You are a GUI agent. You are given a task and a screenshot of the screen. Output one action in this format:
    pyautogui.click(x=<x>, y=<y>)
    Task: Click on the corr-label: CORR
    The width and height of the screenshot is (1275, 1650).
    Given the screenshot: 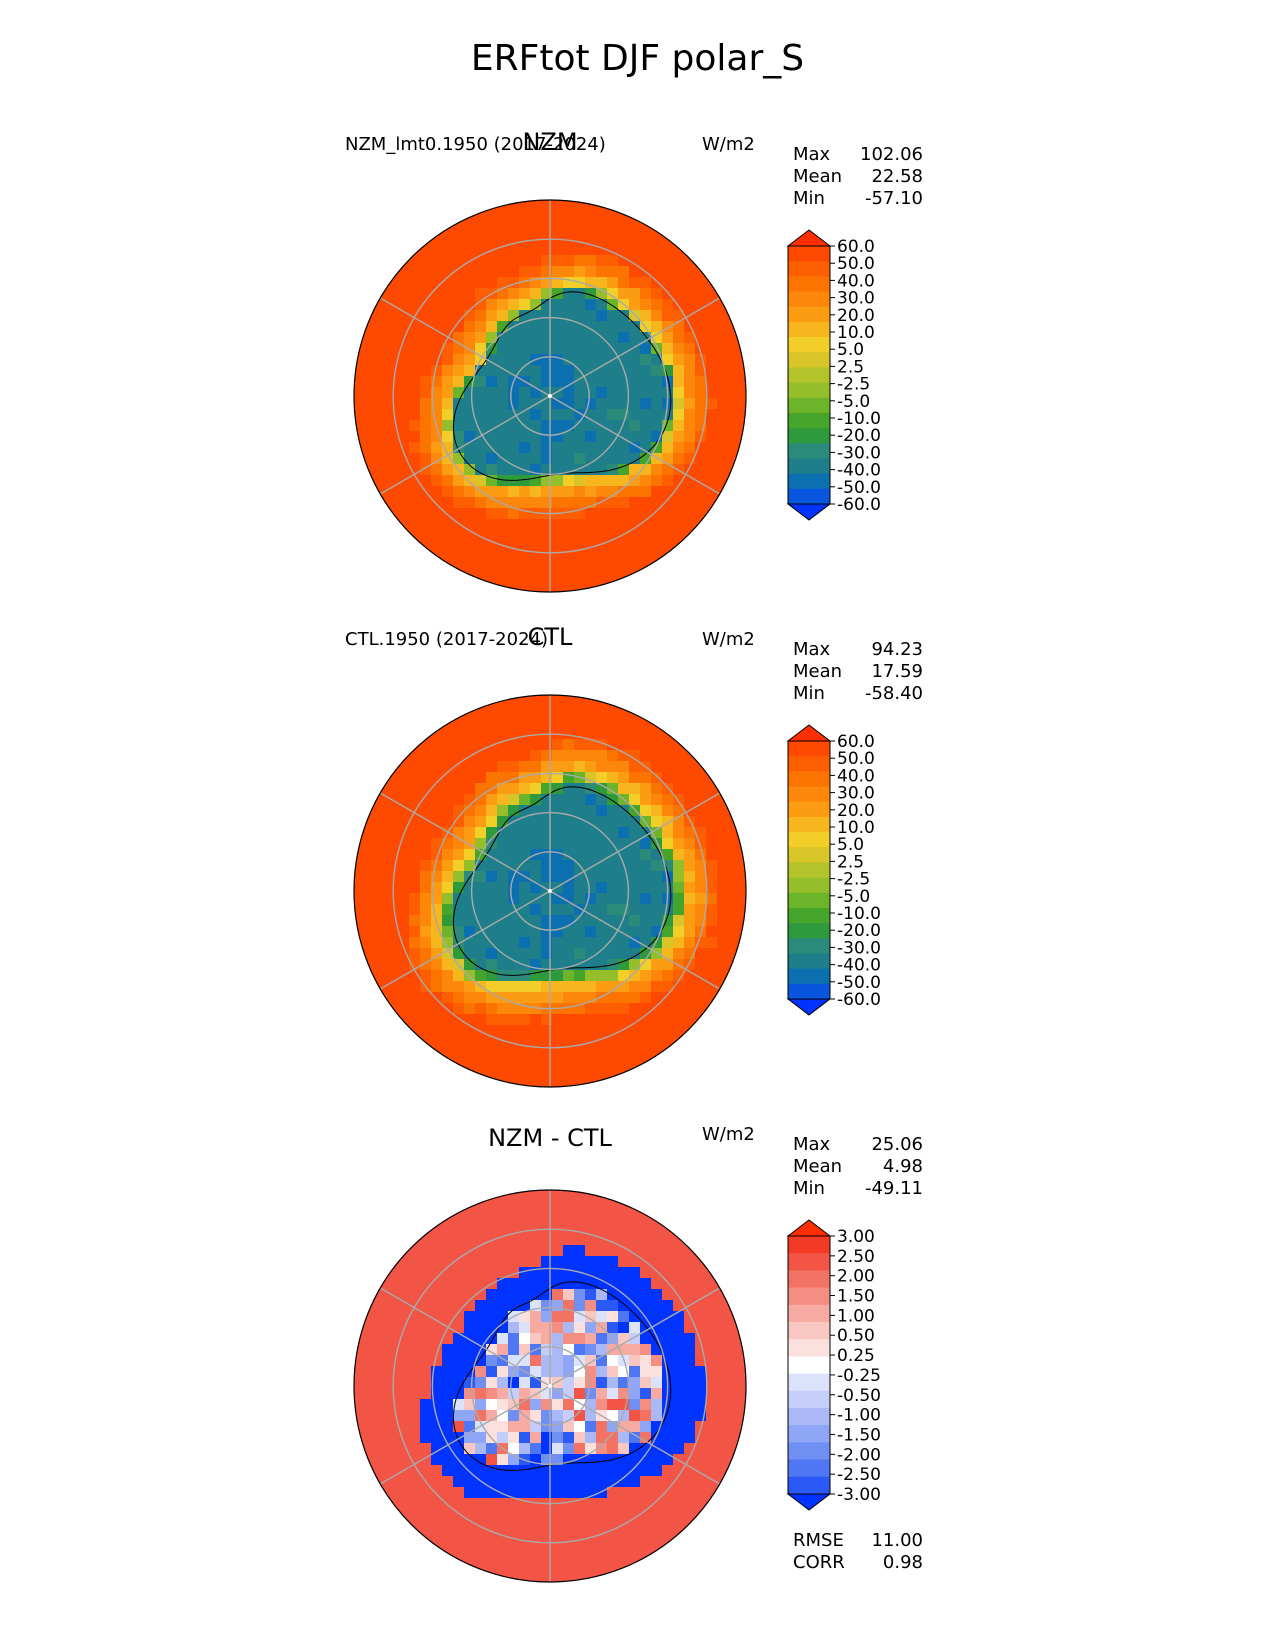 What is the action you would take?
    pyautogui.click(x=819, y=1562)
    